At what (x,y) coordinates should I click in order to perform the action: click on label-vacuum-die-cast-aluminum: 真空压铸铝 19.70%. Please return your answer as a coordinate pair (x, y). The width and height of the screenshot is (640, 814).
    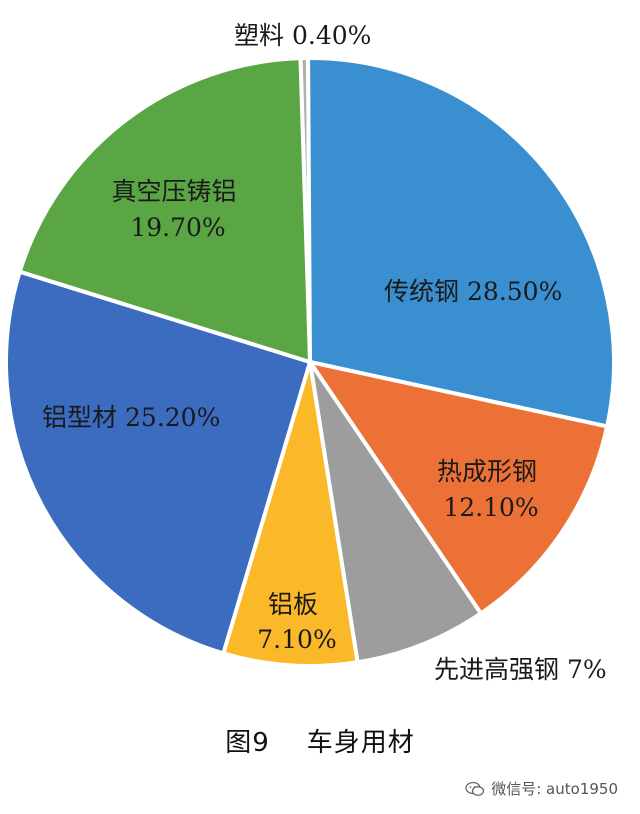
    Looking at the image, I should click on (178, 209).